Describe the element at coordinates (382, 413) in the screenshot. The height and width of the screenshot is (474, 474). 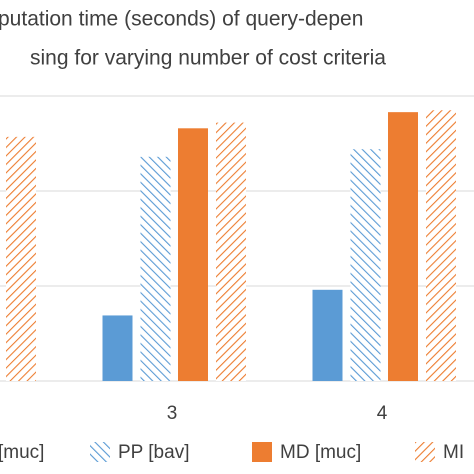
I see `x-tick-label: 4` at that location.